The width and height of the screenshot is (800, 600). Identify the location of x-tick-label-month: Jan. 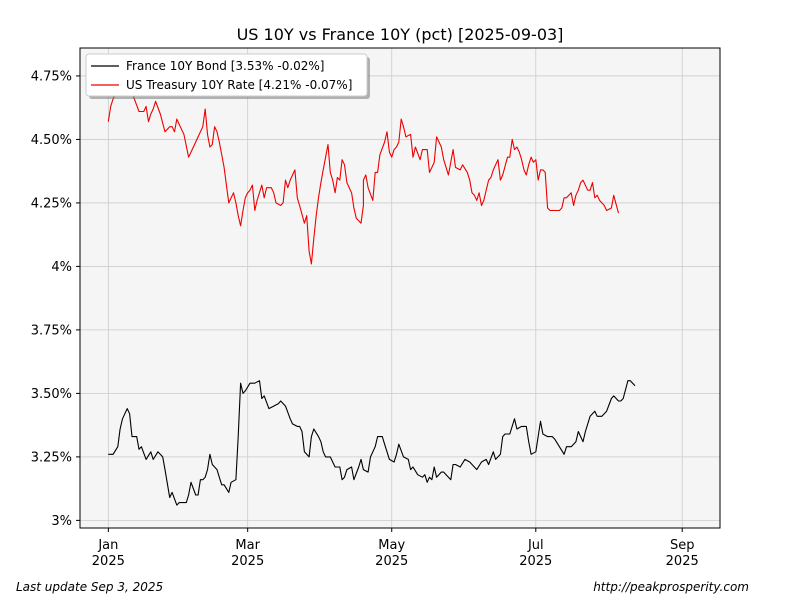
(107, 545).